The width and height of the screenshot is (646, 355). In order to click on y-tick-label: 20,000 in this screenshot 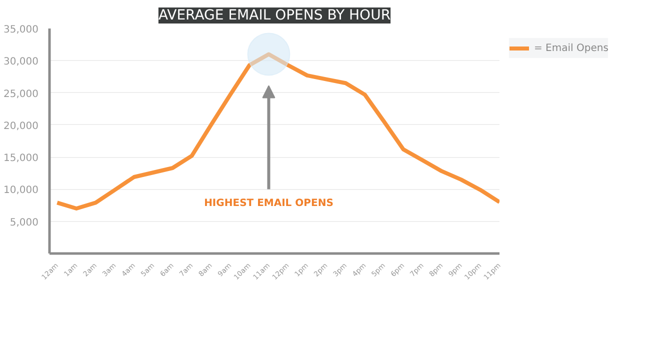, I will do `click(21, 126)`.